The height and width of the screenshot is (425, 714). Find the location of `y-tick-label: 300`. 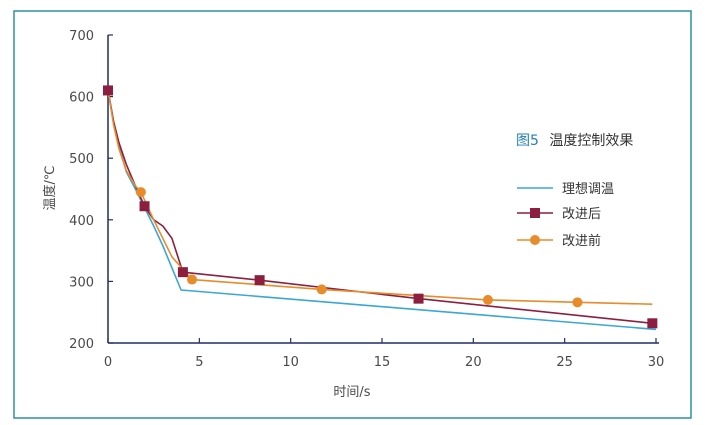

y-tick-label: 300 is located at coordinates (81, 282).